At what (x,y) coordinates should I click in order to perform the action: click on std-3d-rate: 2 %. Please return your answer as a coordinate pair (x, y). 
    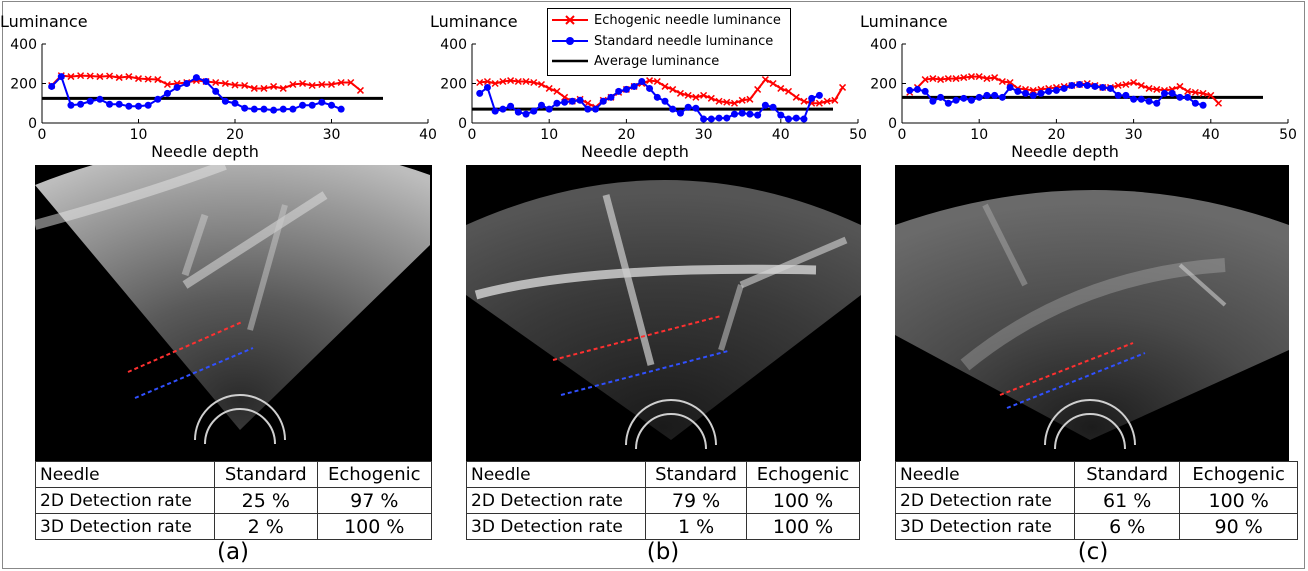
    Looking at the image, I should click on (266, 526).